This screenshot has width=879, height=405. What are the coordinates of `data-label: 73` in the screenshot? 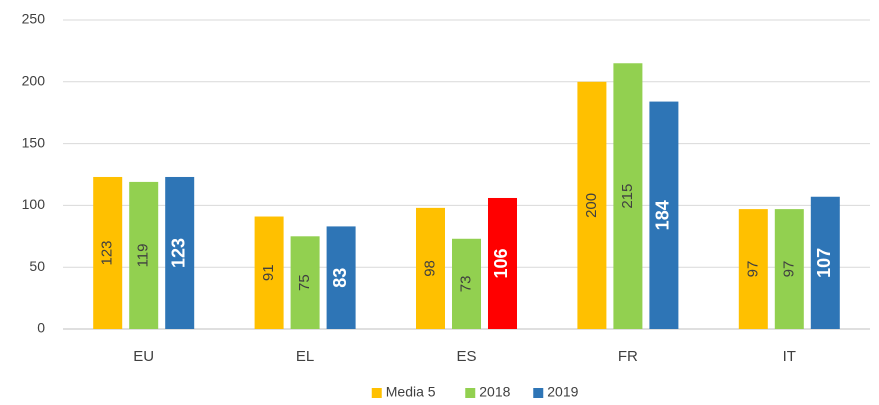 It's located at (465, 284).